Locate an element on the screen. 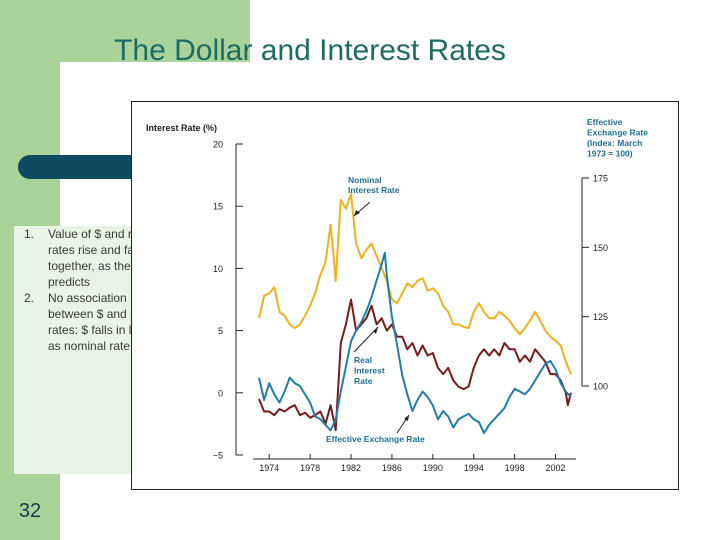  annotation-real: Rate is located at coordinates (363, 381).